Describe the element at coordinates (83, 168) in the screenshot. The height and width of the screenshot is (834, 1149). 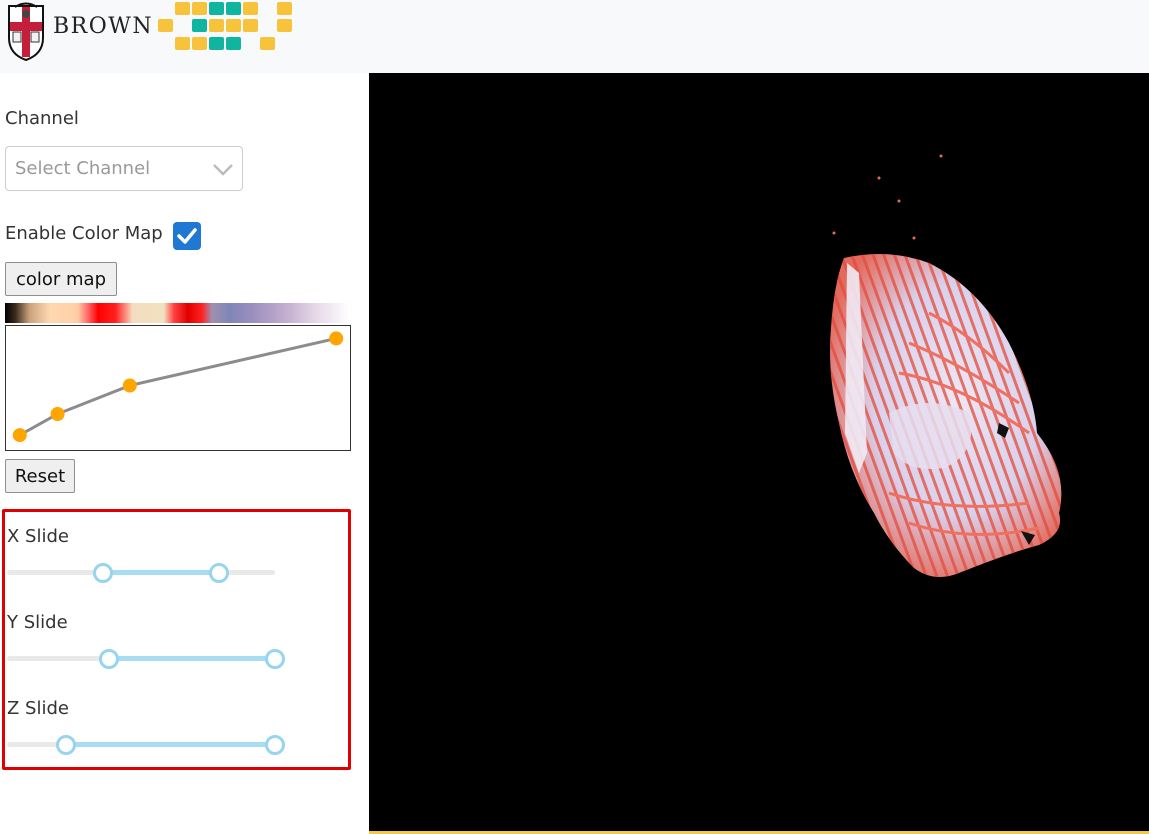
I see `channel-select-placeholder: Select Channel` at that location.